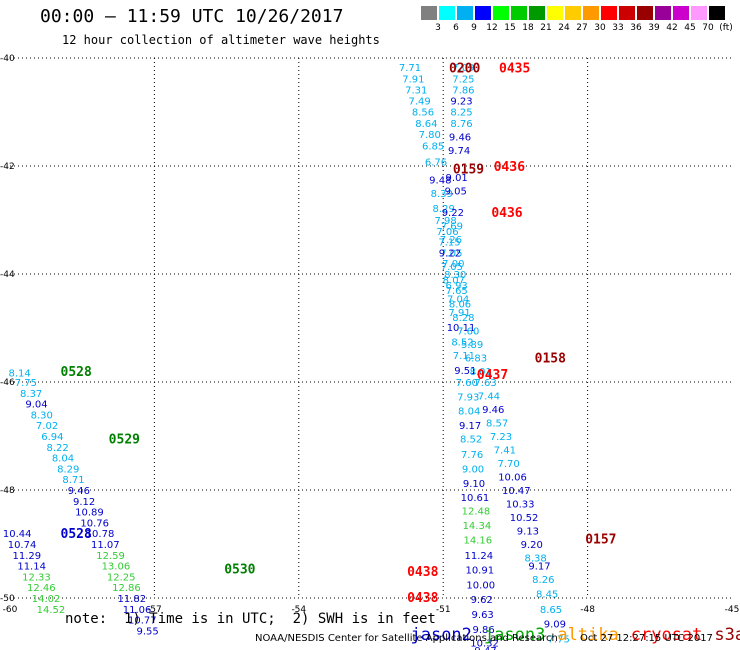 This screenshot has width=740, height=650. Describe the element at coordinates (512, 478) in the screenshot. I see `swh-value-label: 10.06` at that location.